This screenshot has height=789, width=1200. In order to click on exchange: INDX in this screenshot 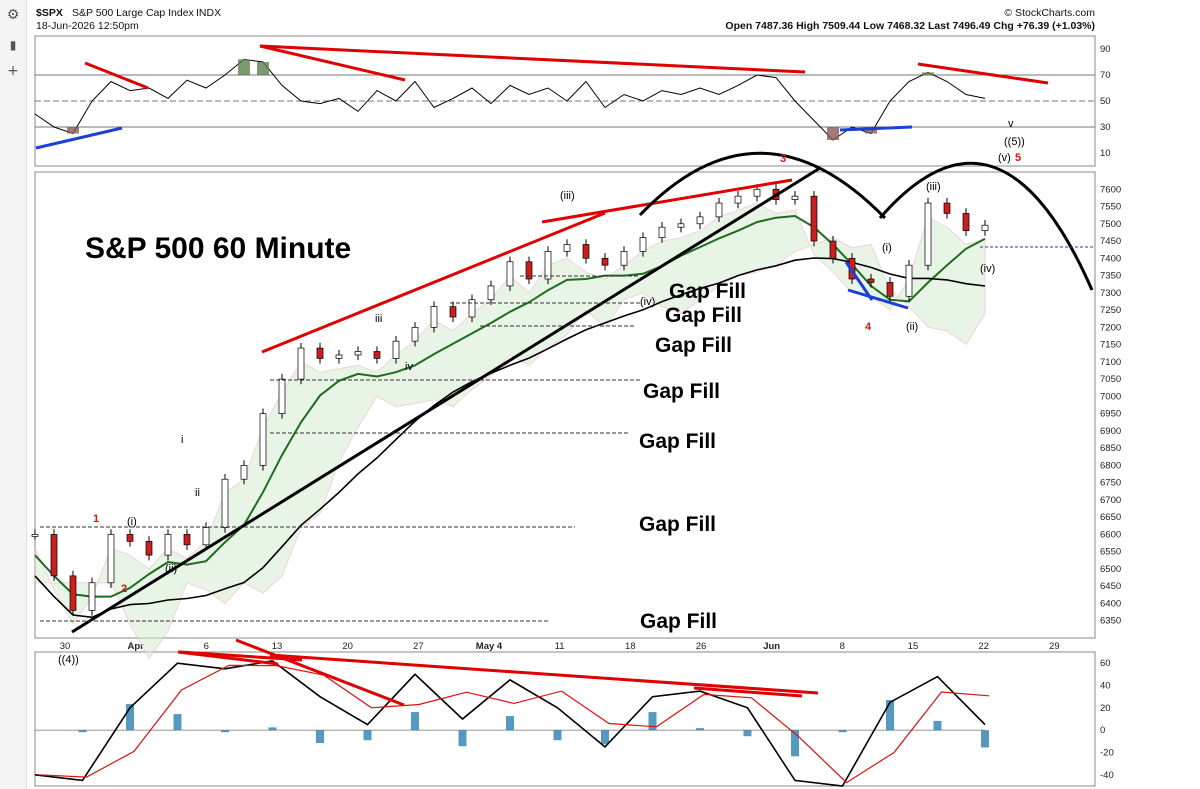, I will do `click(208, 13)`.